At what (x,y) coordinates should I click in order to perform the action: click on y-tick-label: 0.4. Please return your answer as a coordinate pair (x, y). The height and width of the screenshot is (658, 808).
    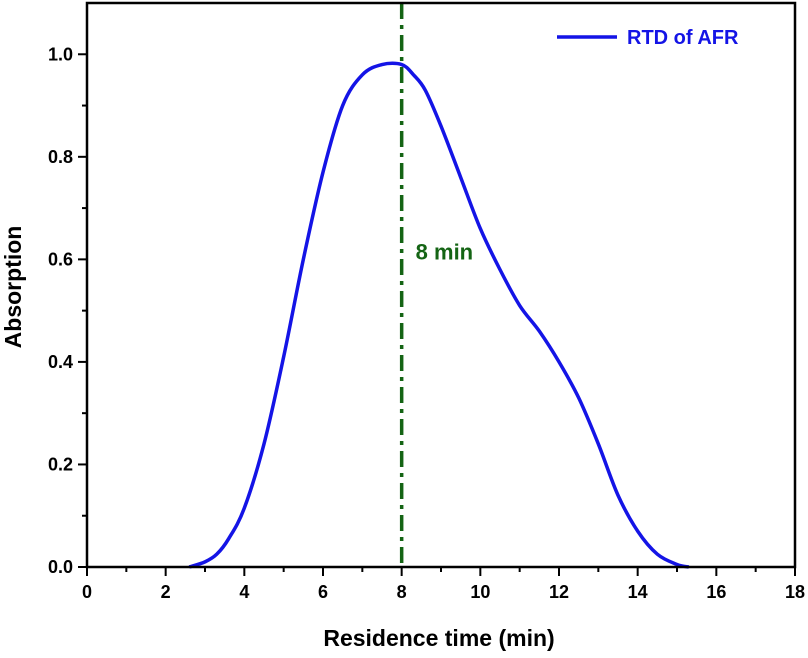
    Looking at the image, I should click on (60, 362).